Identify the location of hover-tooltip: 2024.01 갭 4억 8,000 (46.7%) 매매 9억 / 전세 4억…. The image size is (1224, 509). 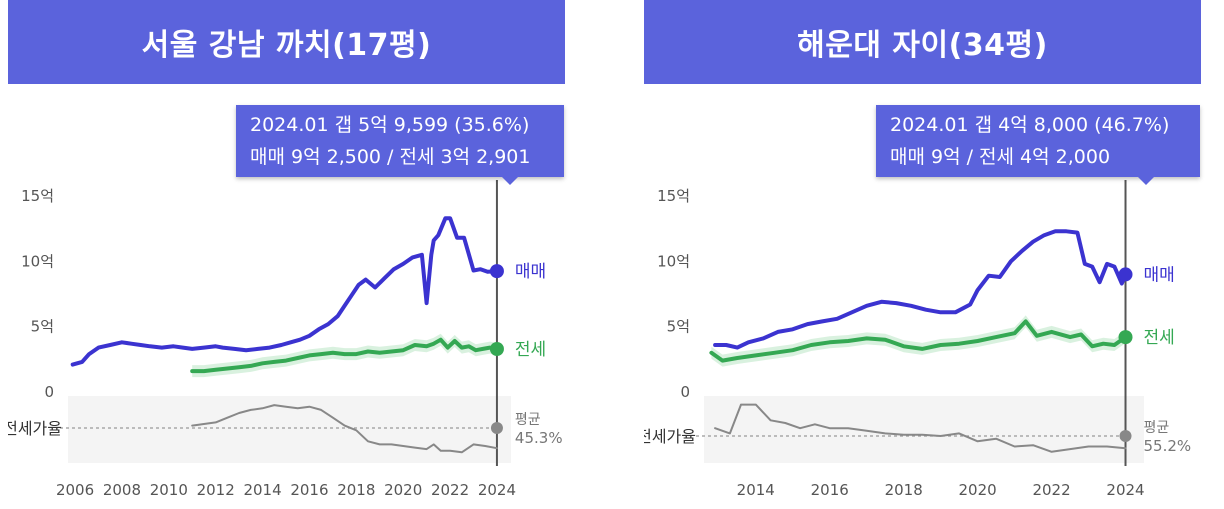
(1038, 145).